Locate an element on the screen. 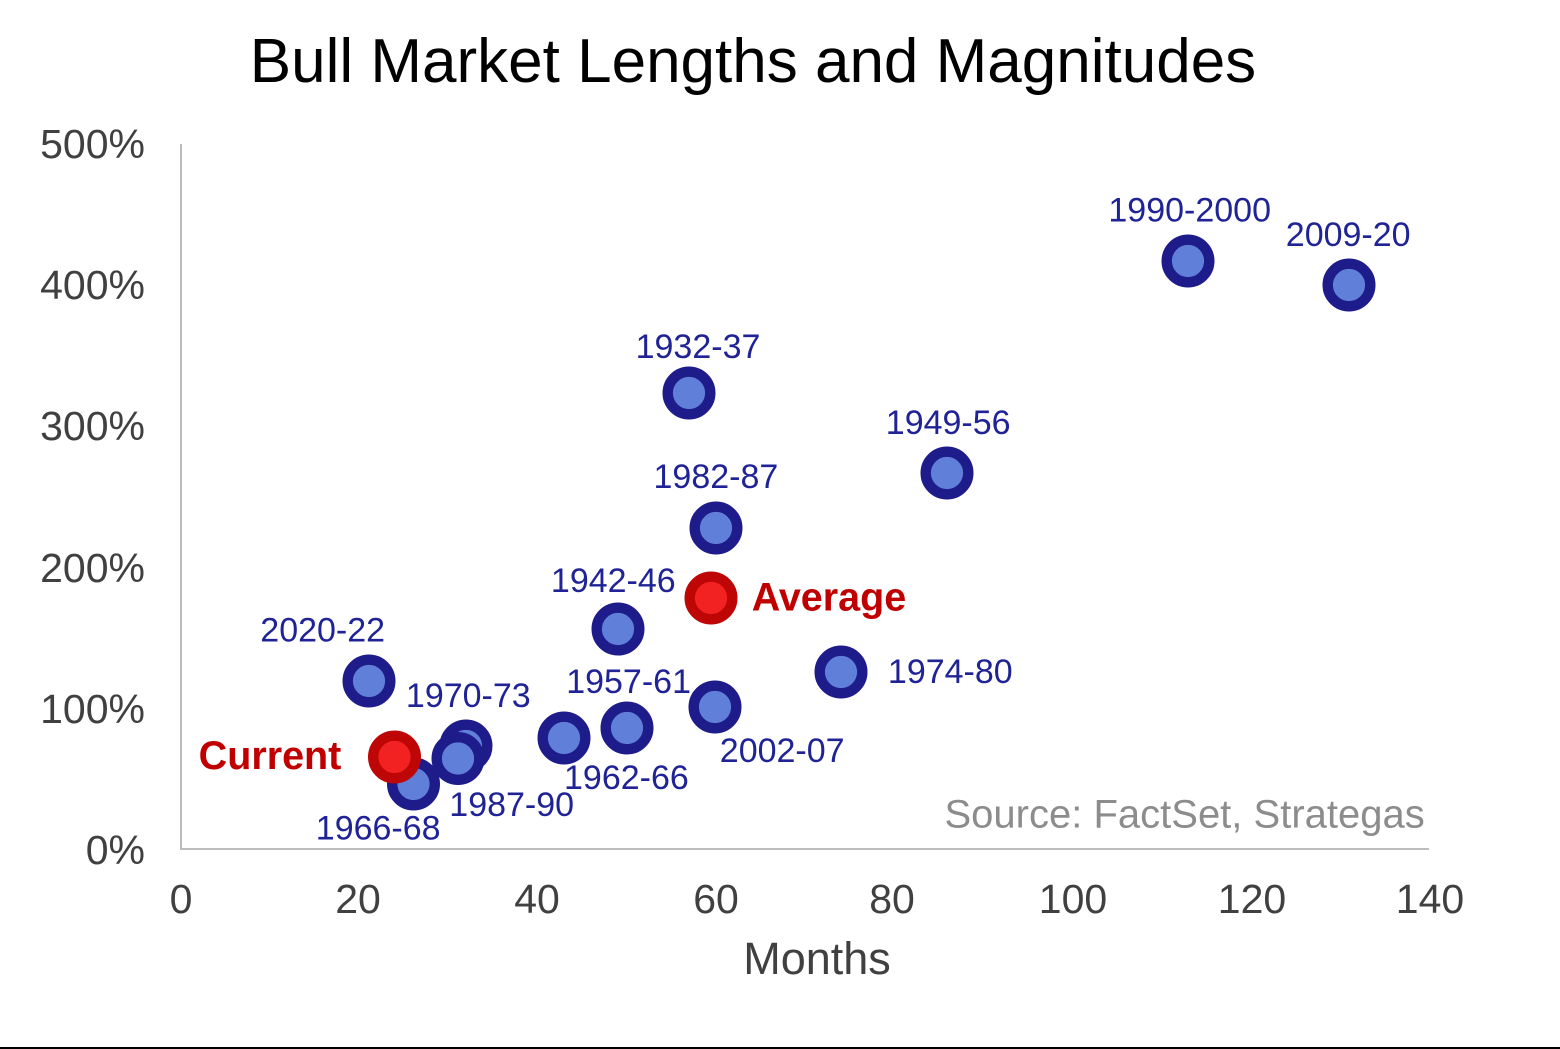  svg-text: 400% is located at coordinates (92, 285).